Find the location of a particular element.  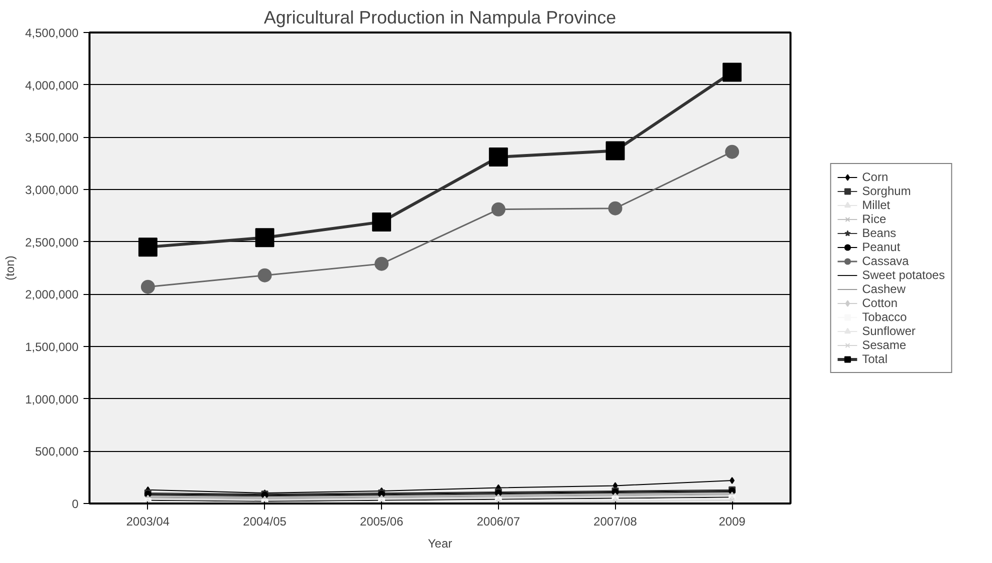

x-tick-label: 2003/04 is located at coordinates (148, 521).